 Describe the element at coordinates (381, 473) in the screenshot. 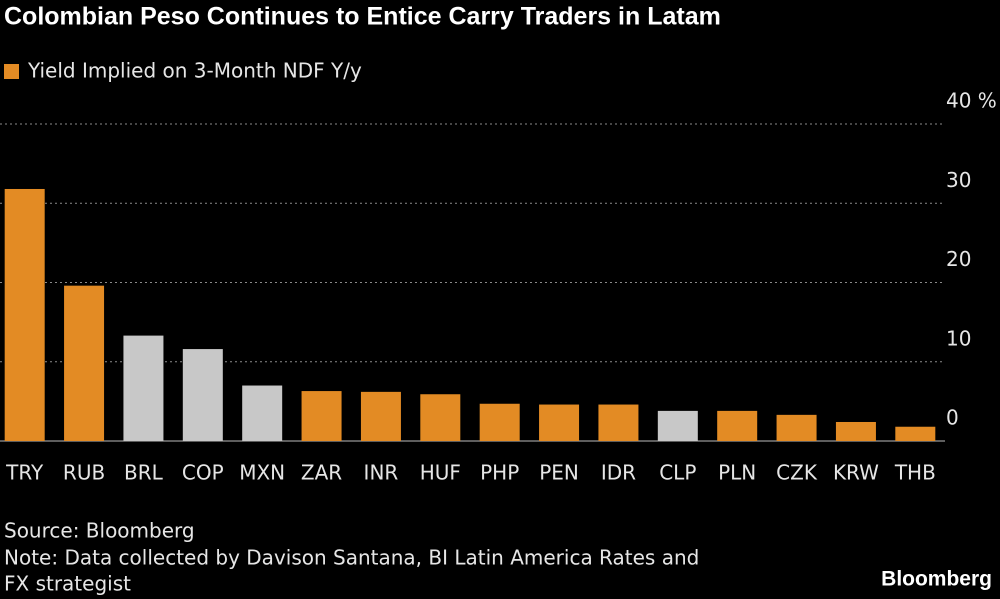

I see `x-tick-label: INR` at that location.